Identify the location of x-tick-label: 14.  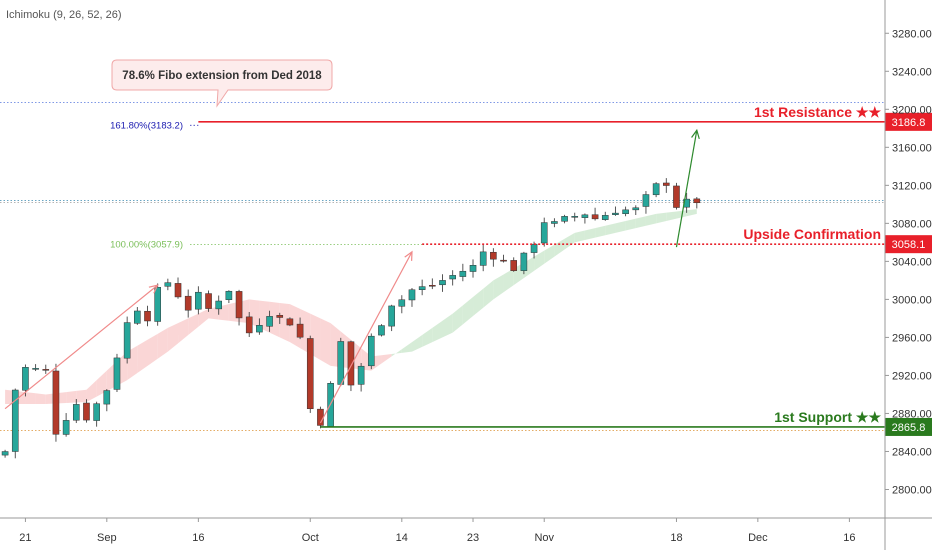
(402, 538).